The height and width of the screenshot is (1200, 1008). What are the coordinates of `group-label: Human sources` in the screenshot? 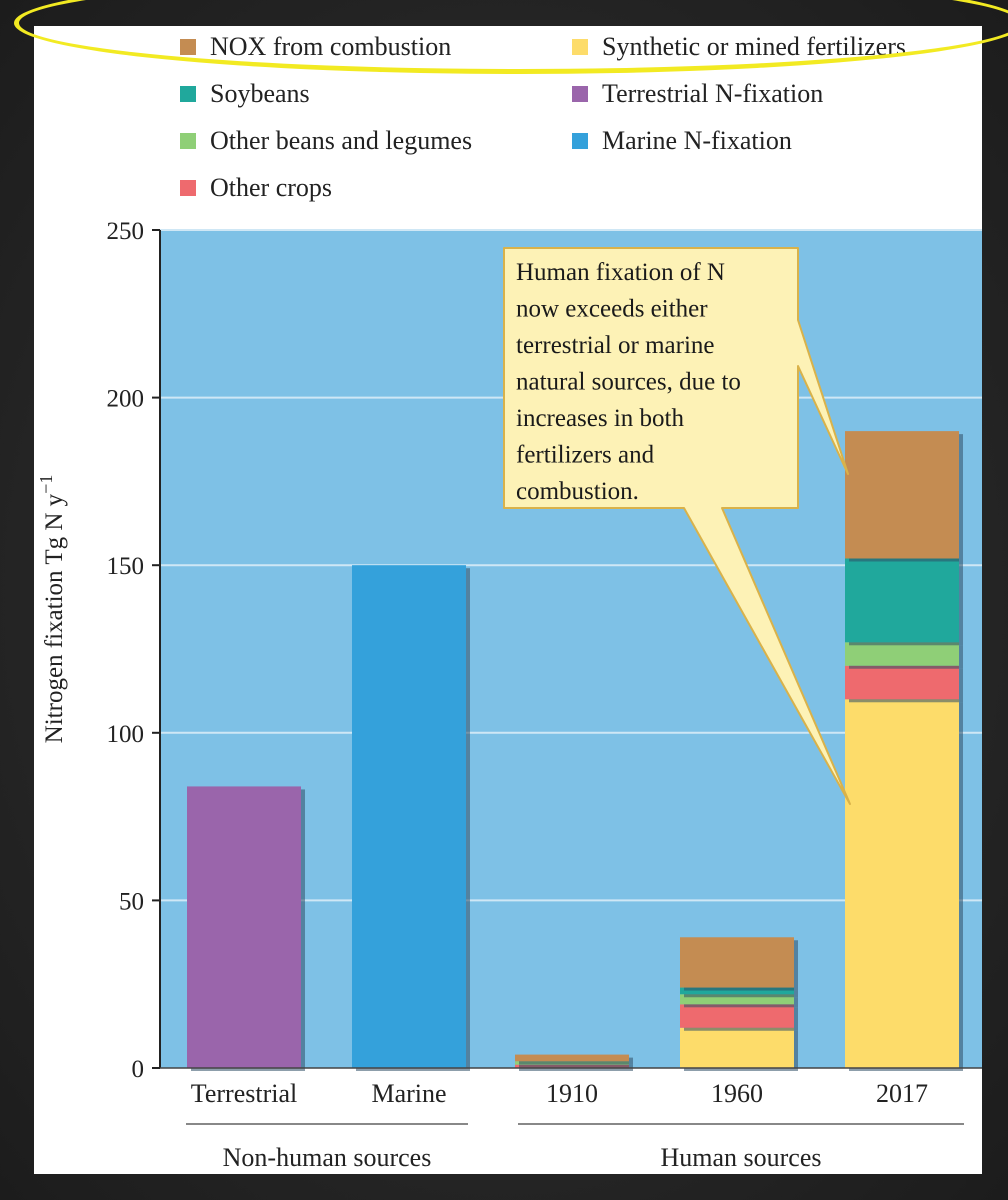 It's located at (740, 1157).